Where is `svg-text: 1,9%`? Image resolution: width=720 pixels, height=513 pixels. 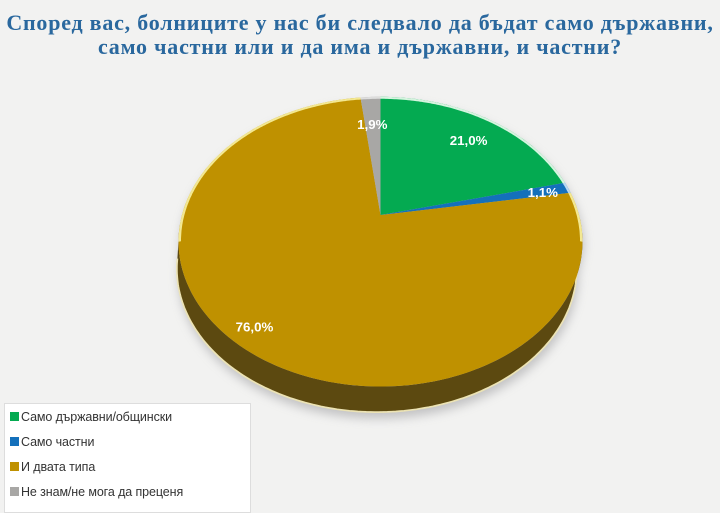 svg-text: 1,9% is located at coordinates (372, 124).